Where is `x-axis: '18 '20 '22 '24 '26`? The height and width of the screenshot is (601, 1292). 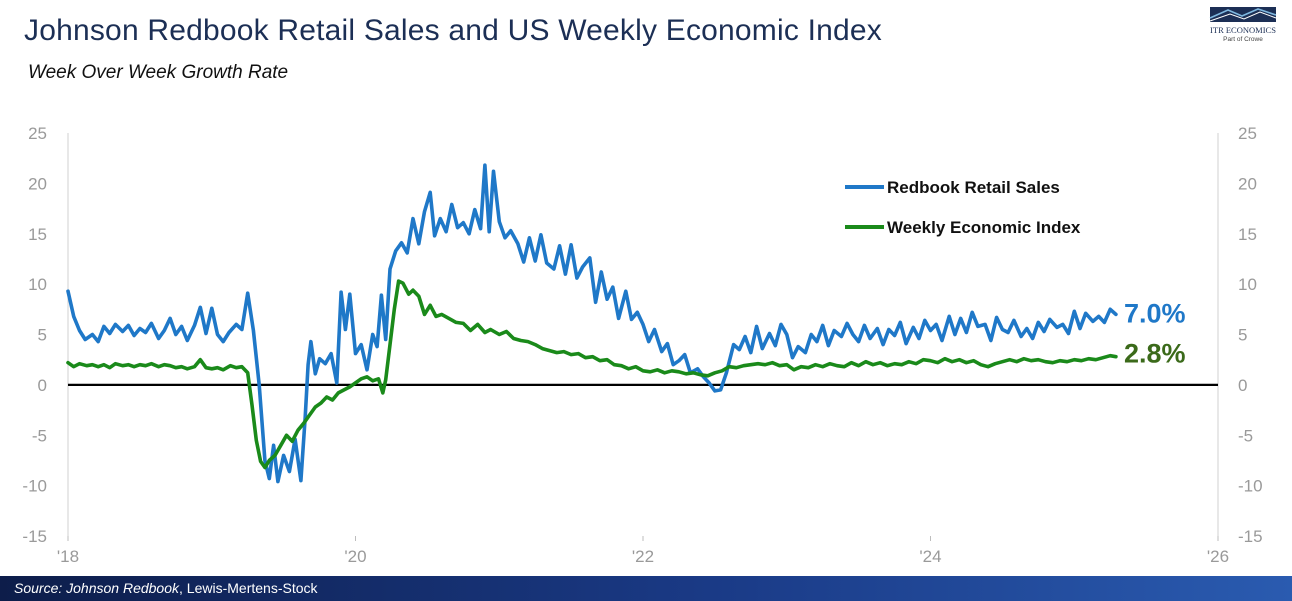 x-axis: '18 '20 '22 '24 '26 is located at coordinates (643, 551).